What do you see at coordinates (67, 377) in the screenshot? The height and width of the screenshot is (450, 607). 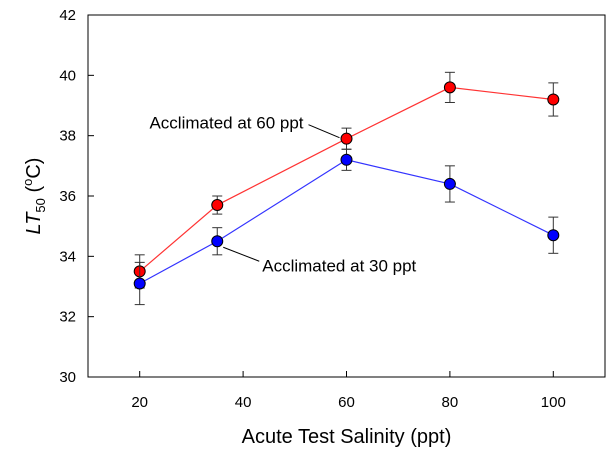 I see `y-tick-label: 30` at bounding box center [67, 377].